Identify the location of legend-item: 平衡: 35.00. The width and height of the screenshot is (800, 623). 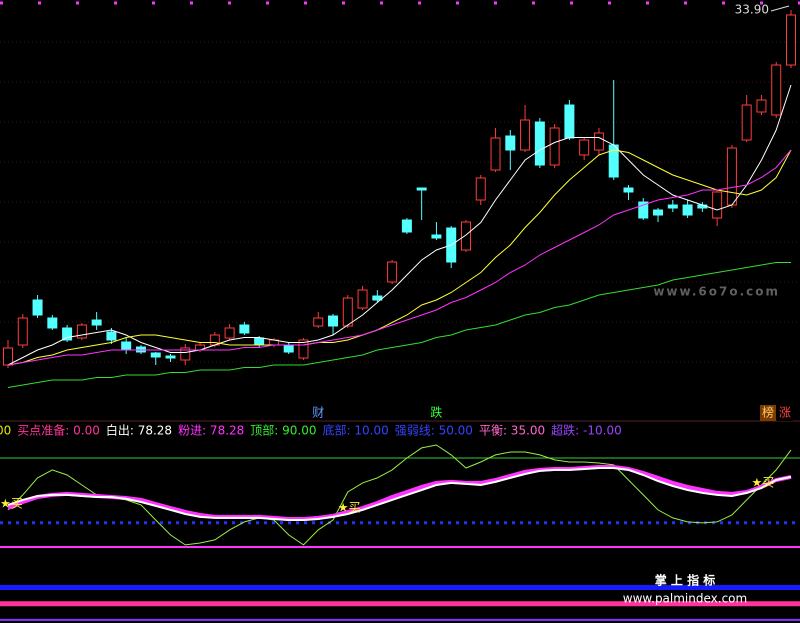
(512, 431).